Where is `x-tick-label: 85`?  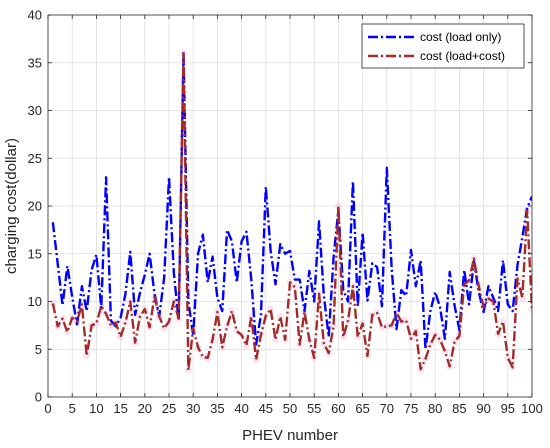
x-tick-label: 85 is located at coordinates (459, 408).